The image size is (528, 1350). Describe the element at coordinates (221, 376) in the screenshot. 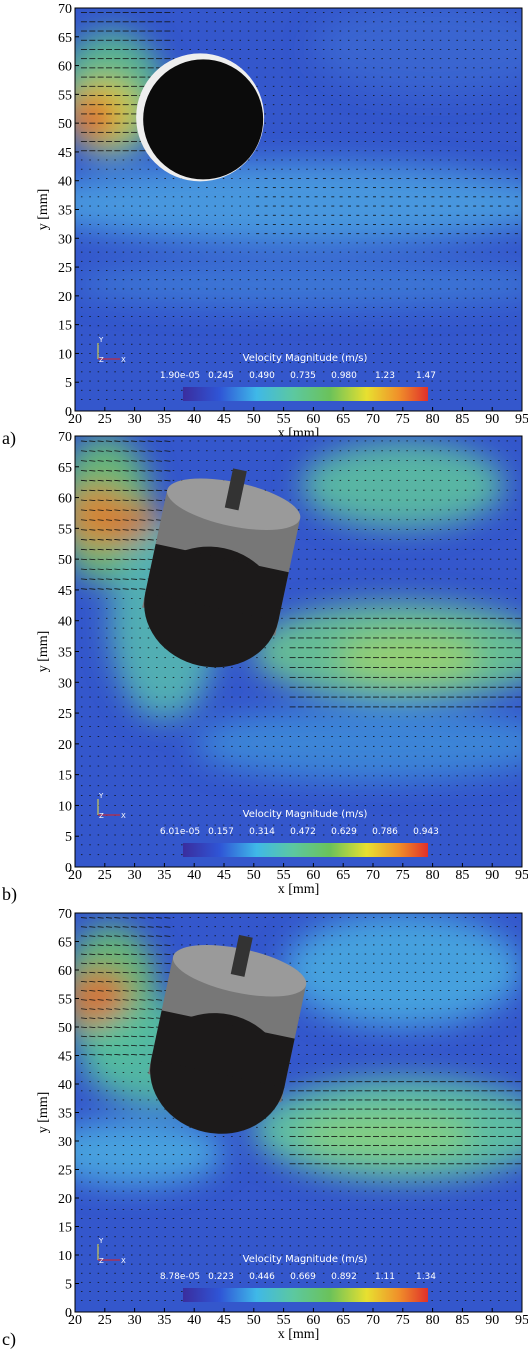

I see `colorbar-tick-label: 0.245` at that location.